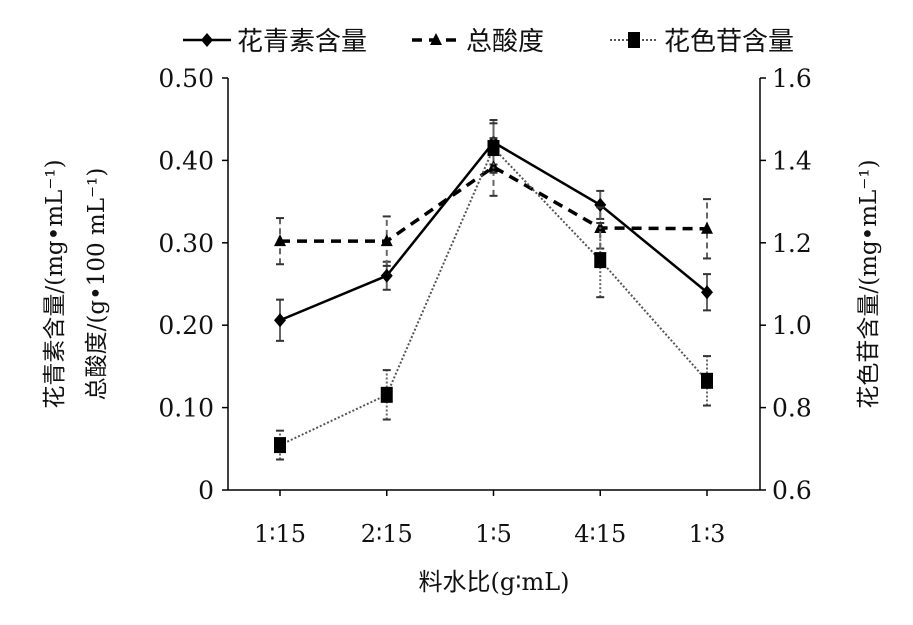 This screenshot has height=625, width=913. What do you see at coordinates (206, 490) in the screenshot?
I see `y-tick-label-left: 0` at bounding box center [206, 490].